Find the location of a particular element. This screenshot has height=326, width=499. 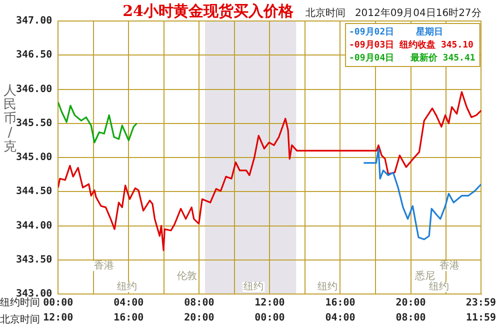

annotation: 悉尼 is located at coordinates (425, 276).